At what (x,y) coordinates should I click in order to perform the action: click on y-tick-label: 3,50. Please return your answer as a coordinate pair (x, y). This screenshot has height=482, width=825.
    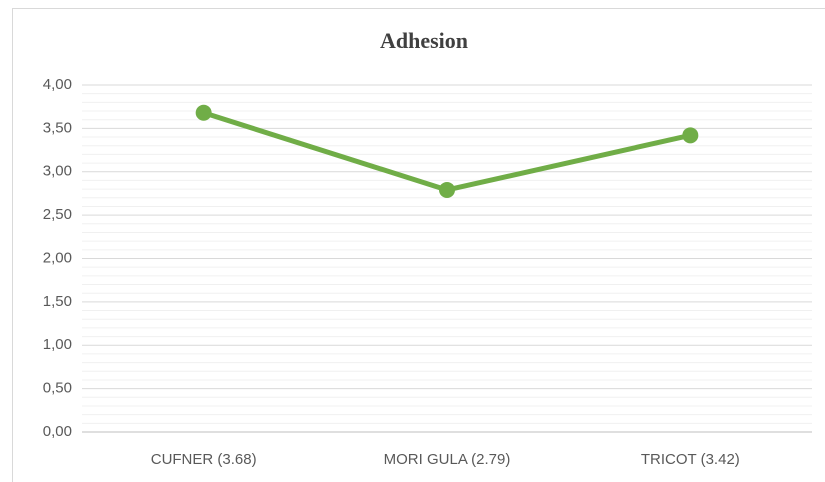
    Looking at the image, I should click on (57, 127).